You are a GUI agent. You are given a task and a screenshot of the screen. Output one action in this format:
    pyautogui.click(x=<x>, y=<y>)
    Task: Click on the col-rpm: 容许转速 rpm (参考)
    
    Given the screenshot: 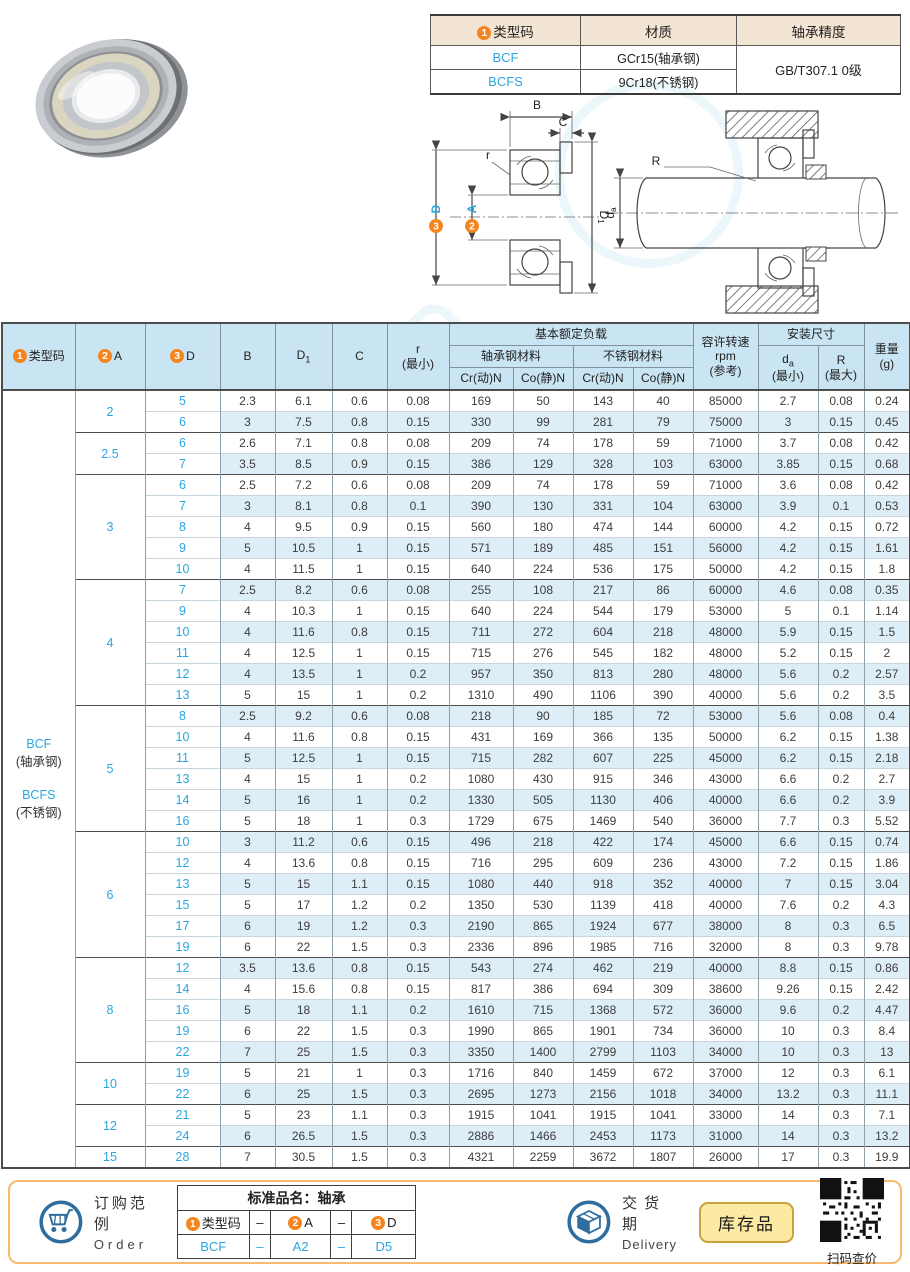 What is the action you would take?
    pyautogui.click(x=725, y=356)
    